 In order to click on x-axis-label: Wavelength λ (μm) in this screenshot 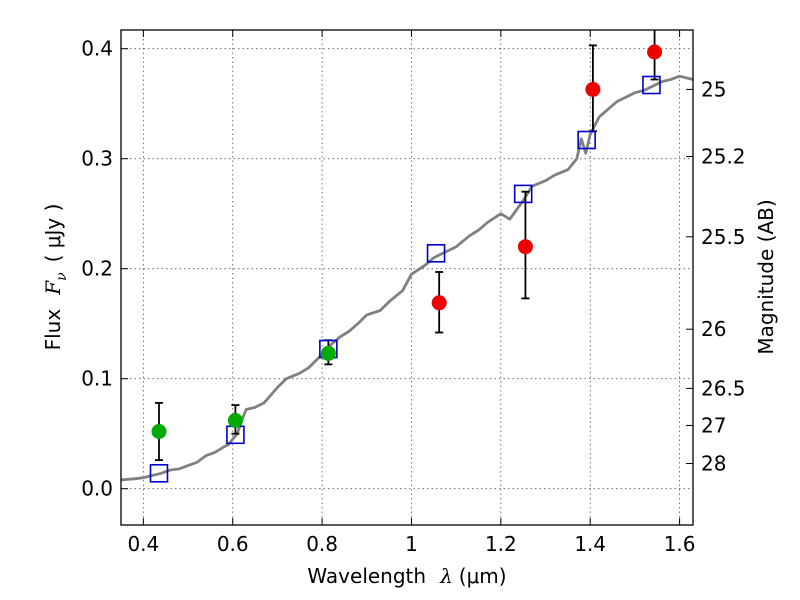, I will do `click(406, 576)`.